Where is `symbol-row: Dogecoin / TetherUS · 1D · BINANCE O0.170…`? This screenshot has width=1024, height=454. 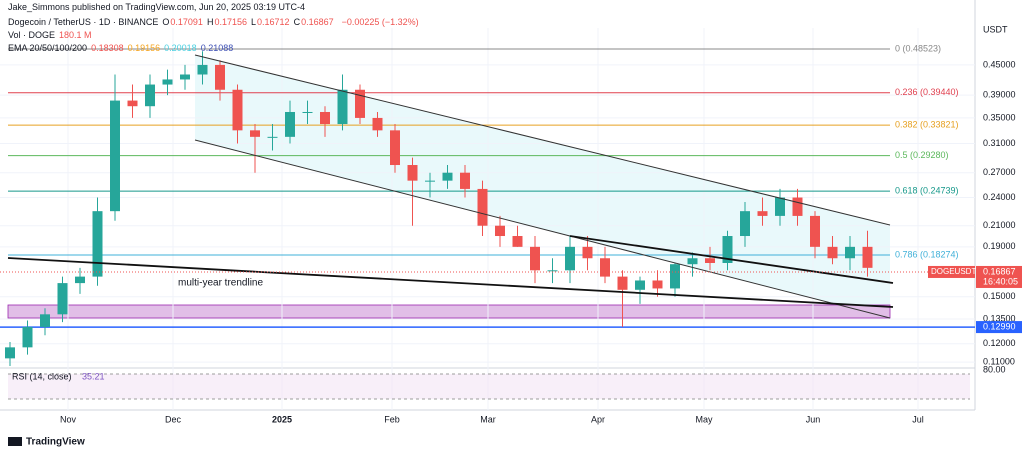 symbol-row: Dogecoin / TetherUS · 1D · BINANCE O0.170… is located at coordinates (215, 22).